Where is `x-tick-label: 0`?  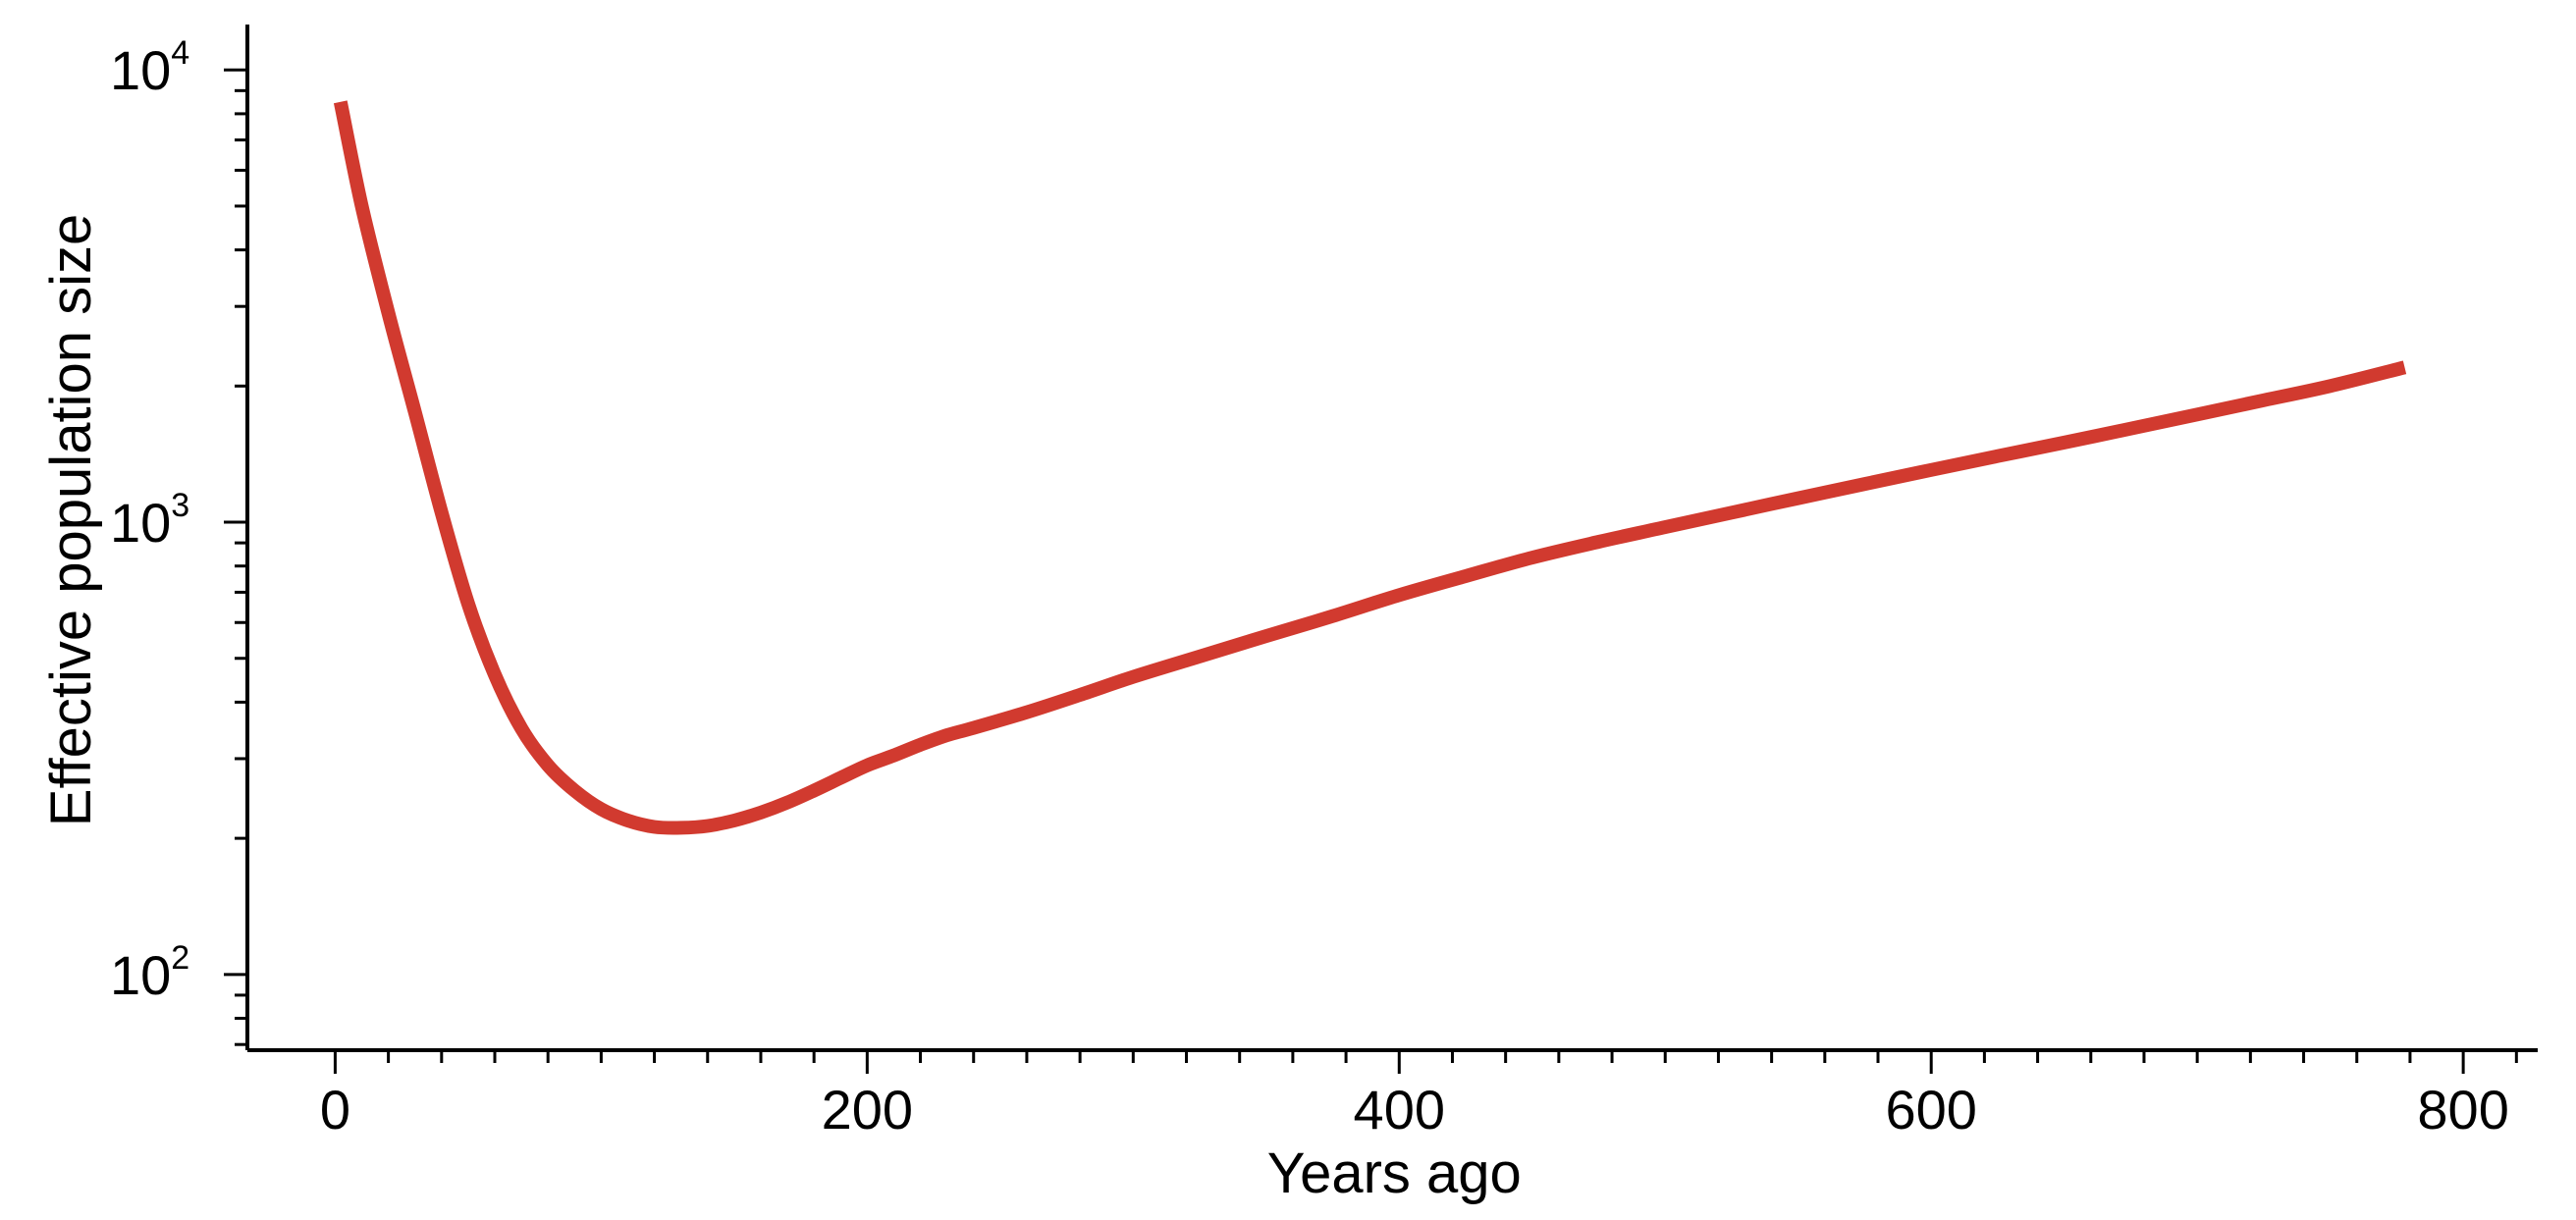
x-tick-label: 0 is located at coordinates (335, 1109).